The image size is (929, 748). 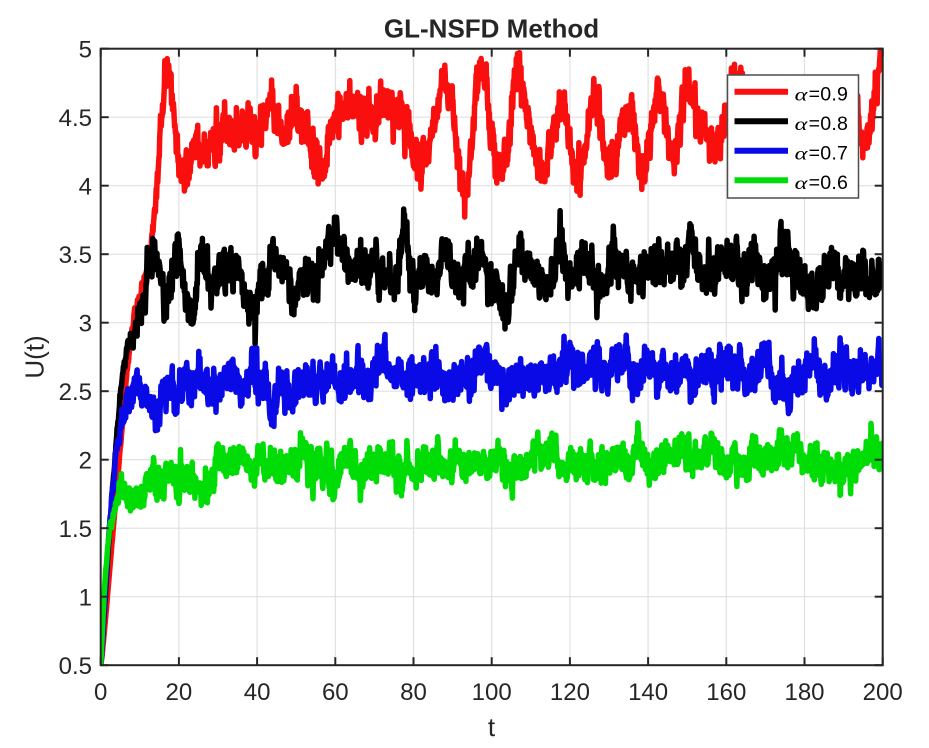 I want to click on svg-text: =0.9, so click(x=828, y=94).